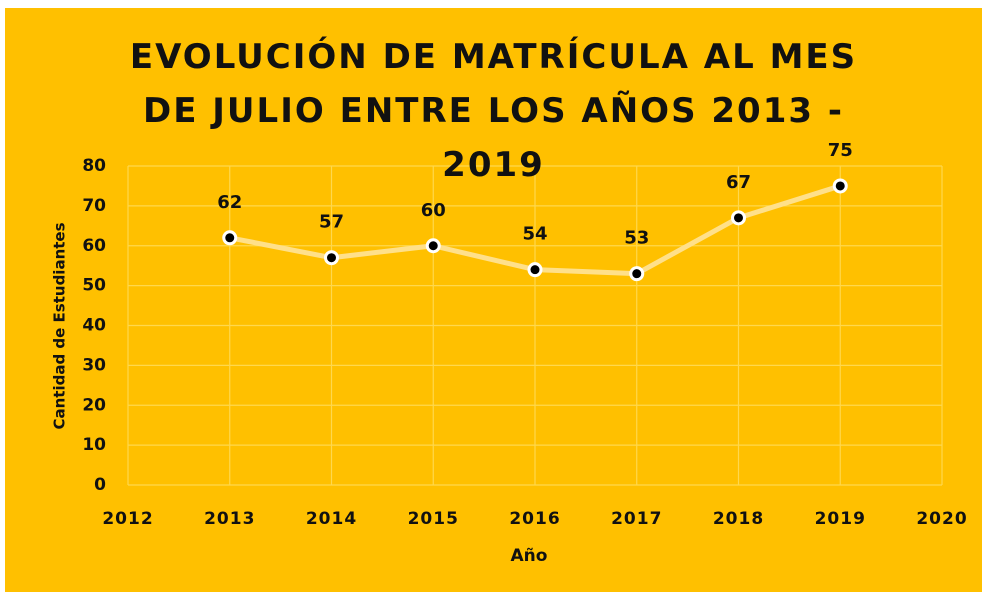 This screenshot has height=597, width=987. What do you see at coordinates (941, 519) in the screenshot?
I see `x-tick-label: 2020` at bounding box center [941, 519].